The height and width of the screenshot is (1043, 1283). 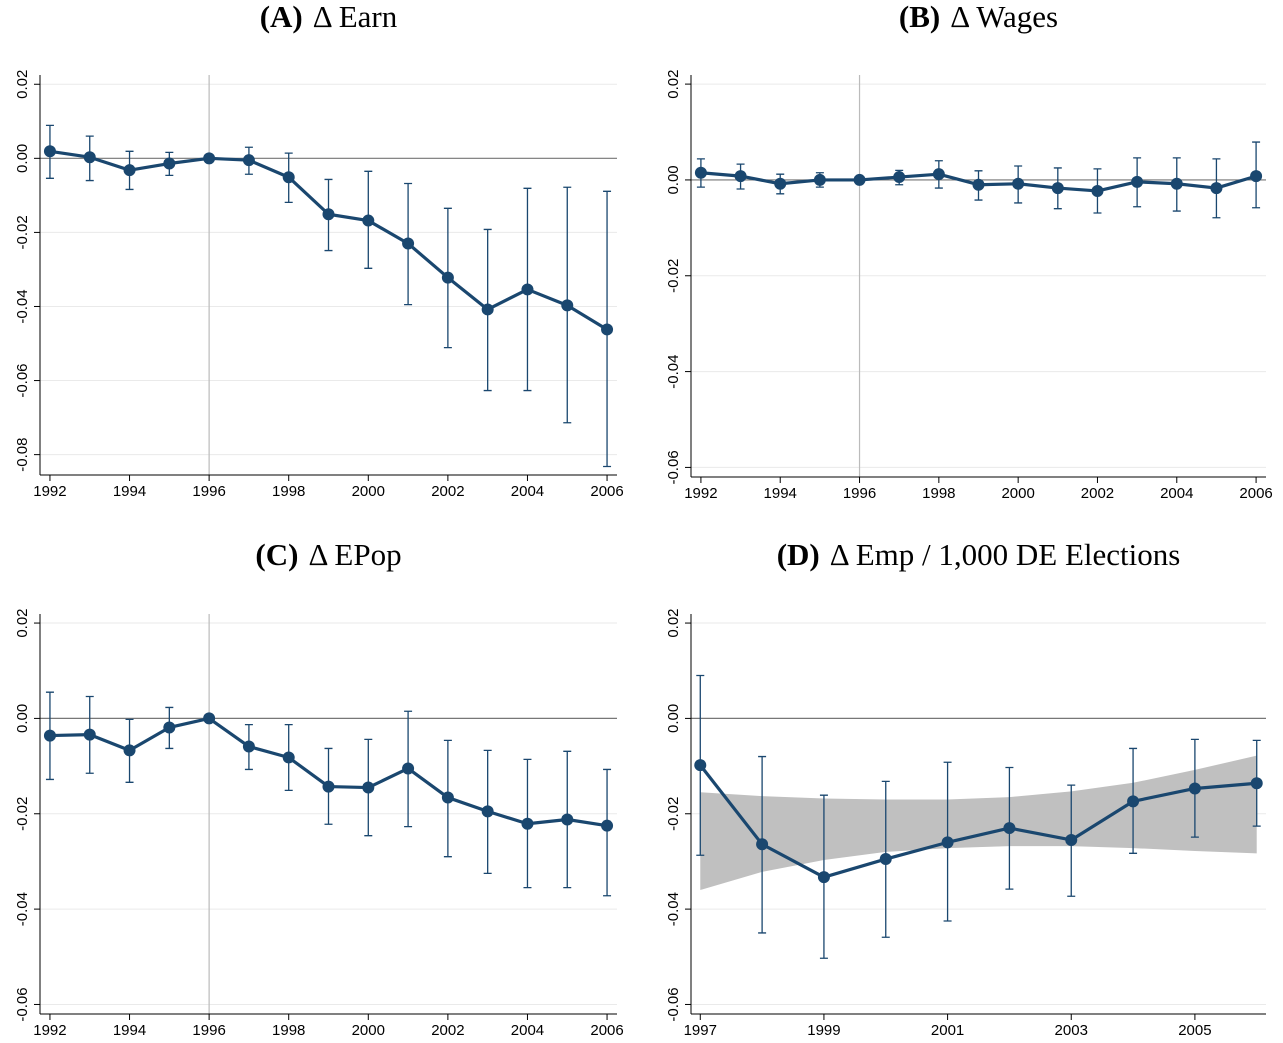 I want to click on error-bar, so click(x=607, y=832).